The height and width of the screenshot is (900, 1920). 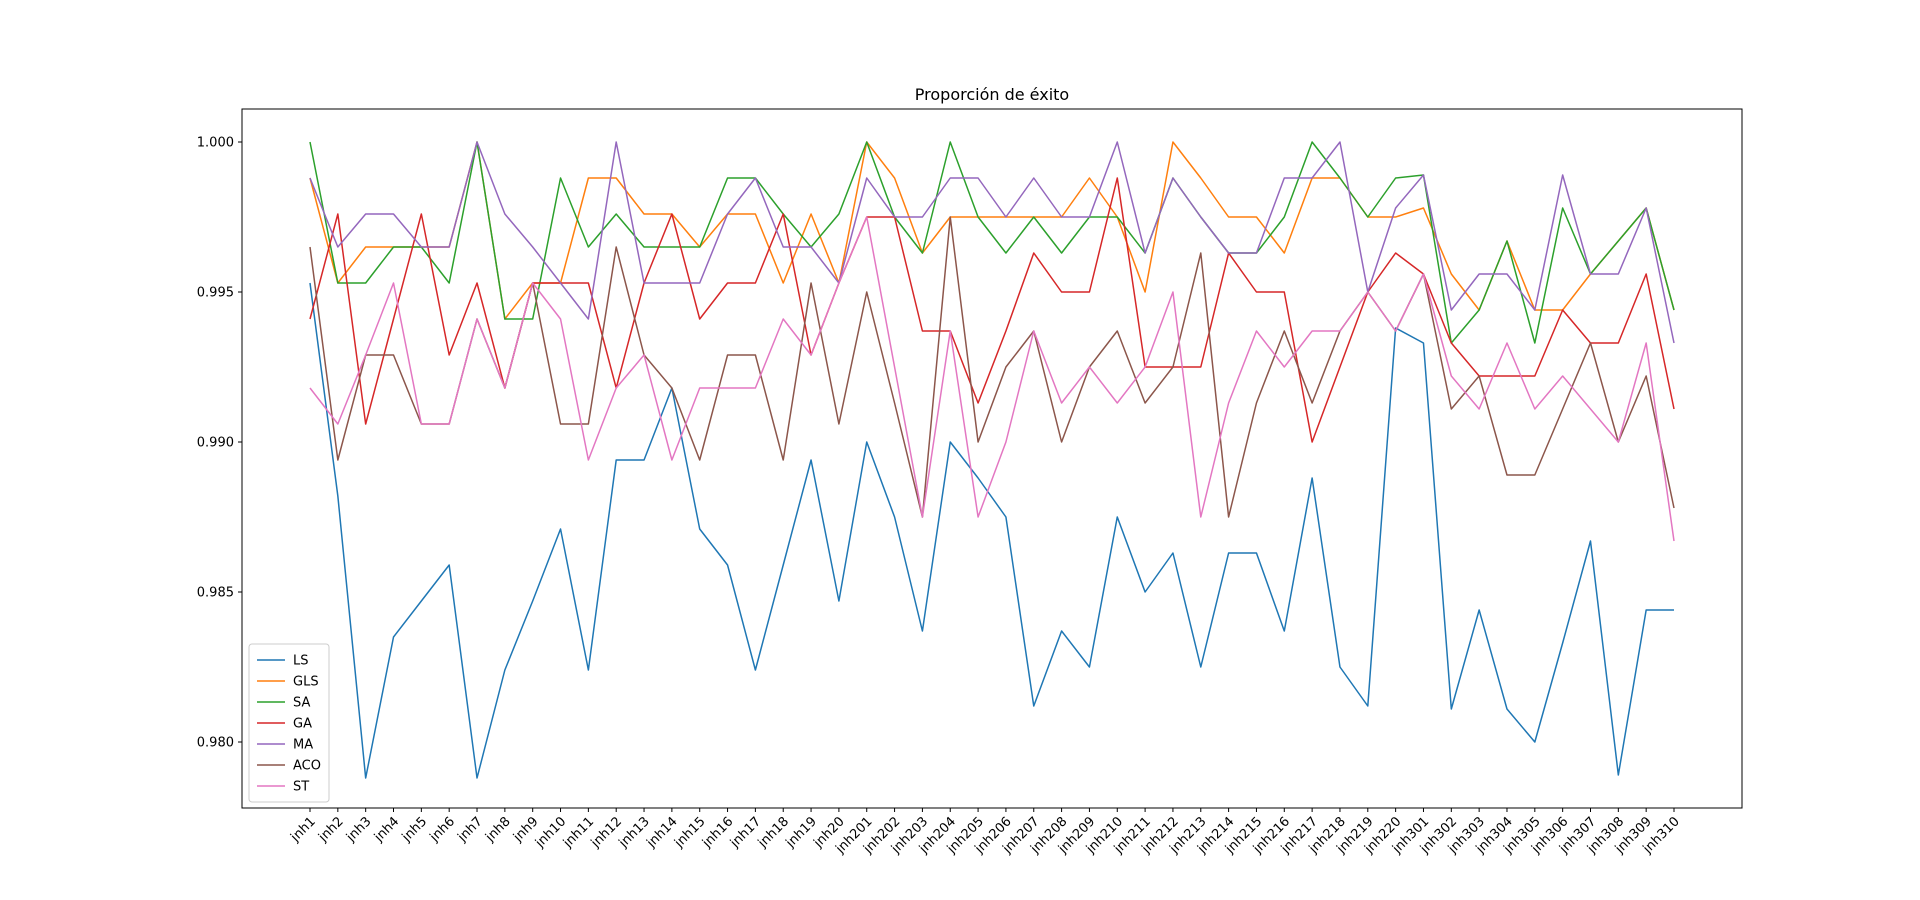 I want to click on y-tick-label: 0.980, so click(x=215, y=743).